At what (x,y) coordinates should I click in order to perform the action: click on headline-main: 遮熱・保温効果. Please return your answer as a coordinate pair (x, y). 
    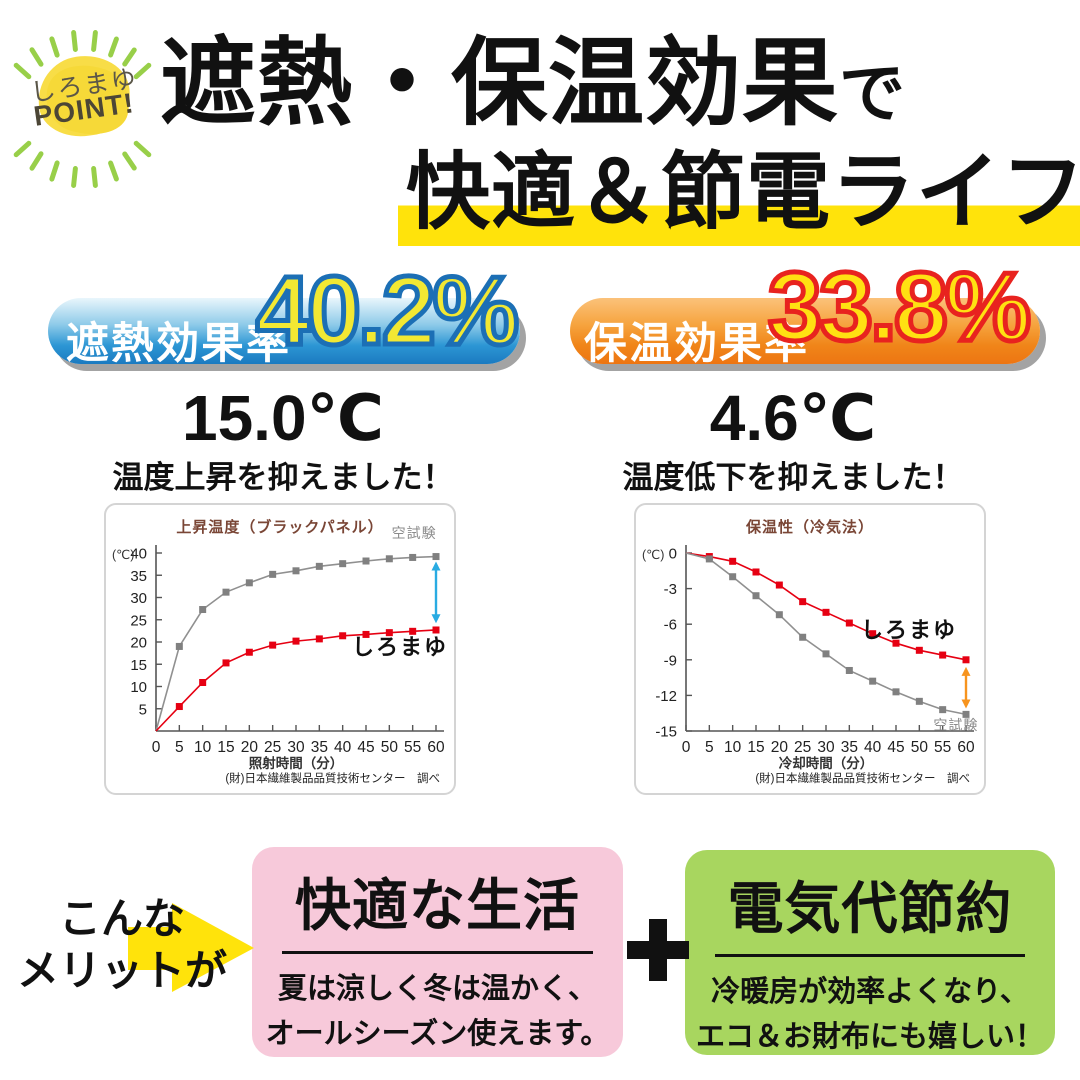
    Looking at the image, I should click on (499, 83).